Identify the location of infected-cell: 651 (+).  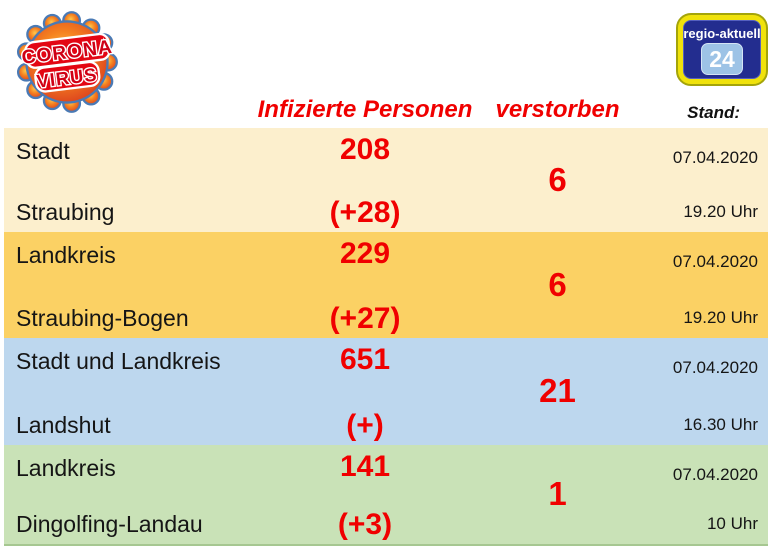
(365, 391).